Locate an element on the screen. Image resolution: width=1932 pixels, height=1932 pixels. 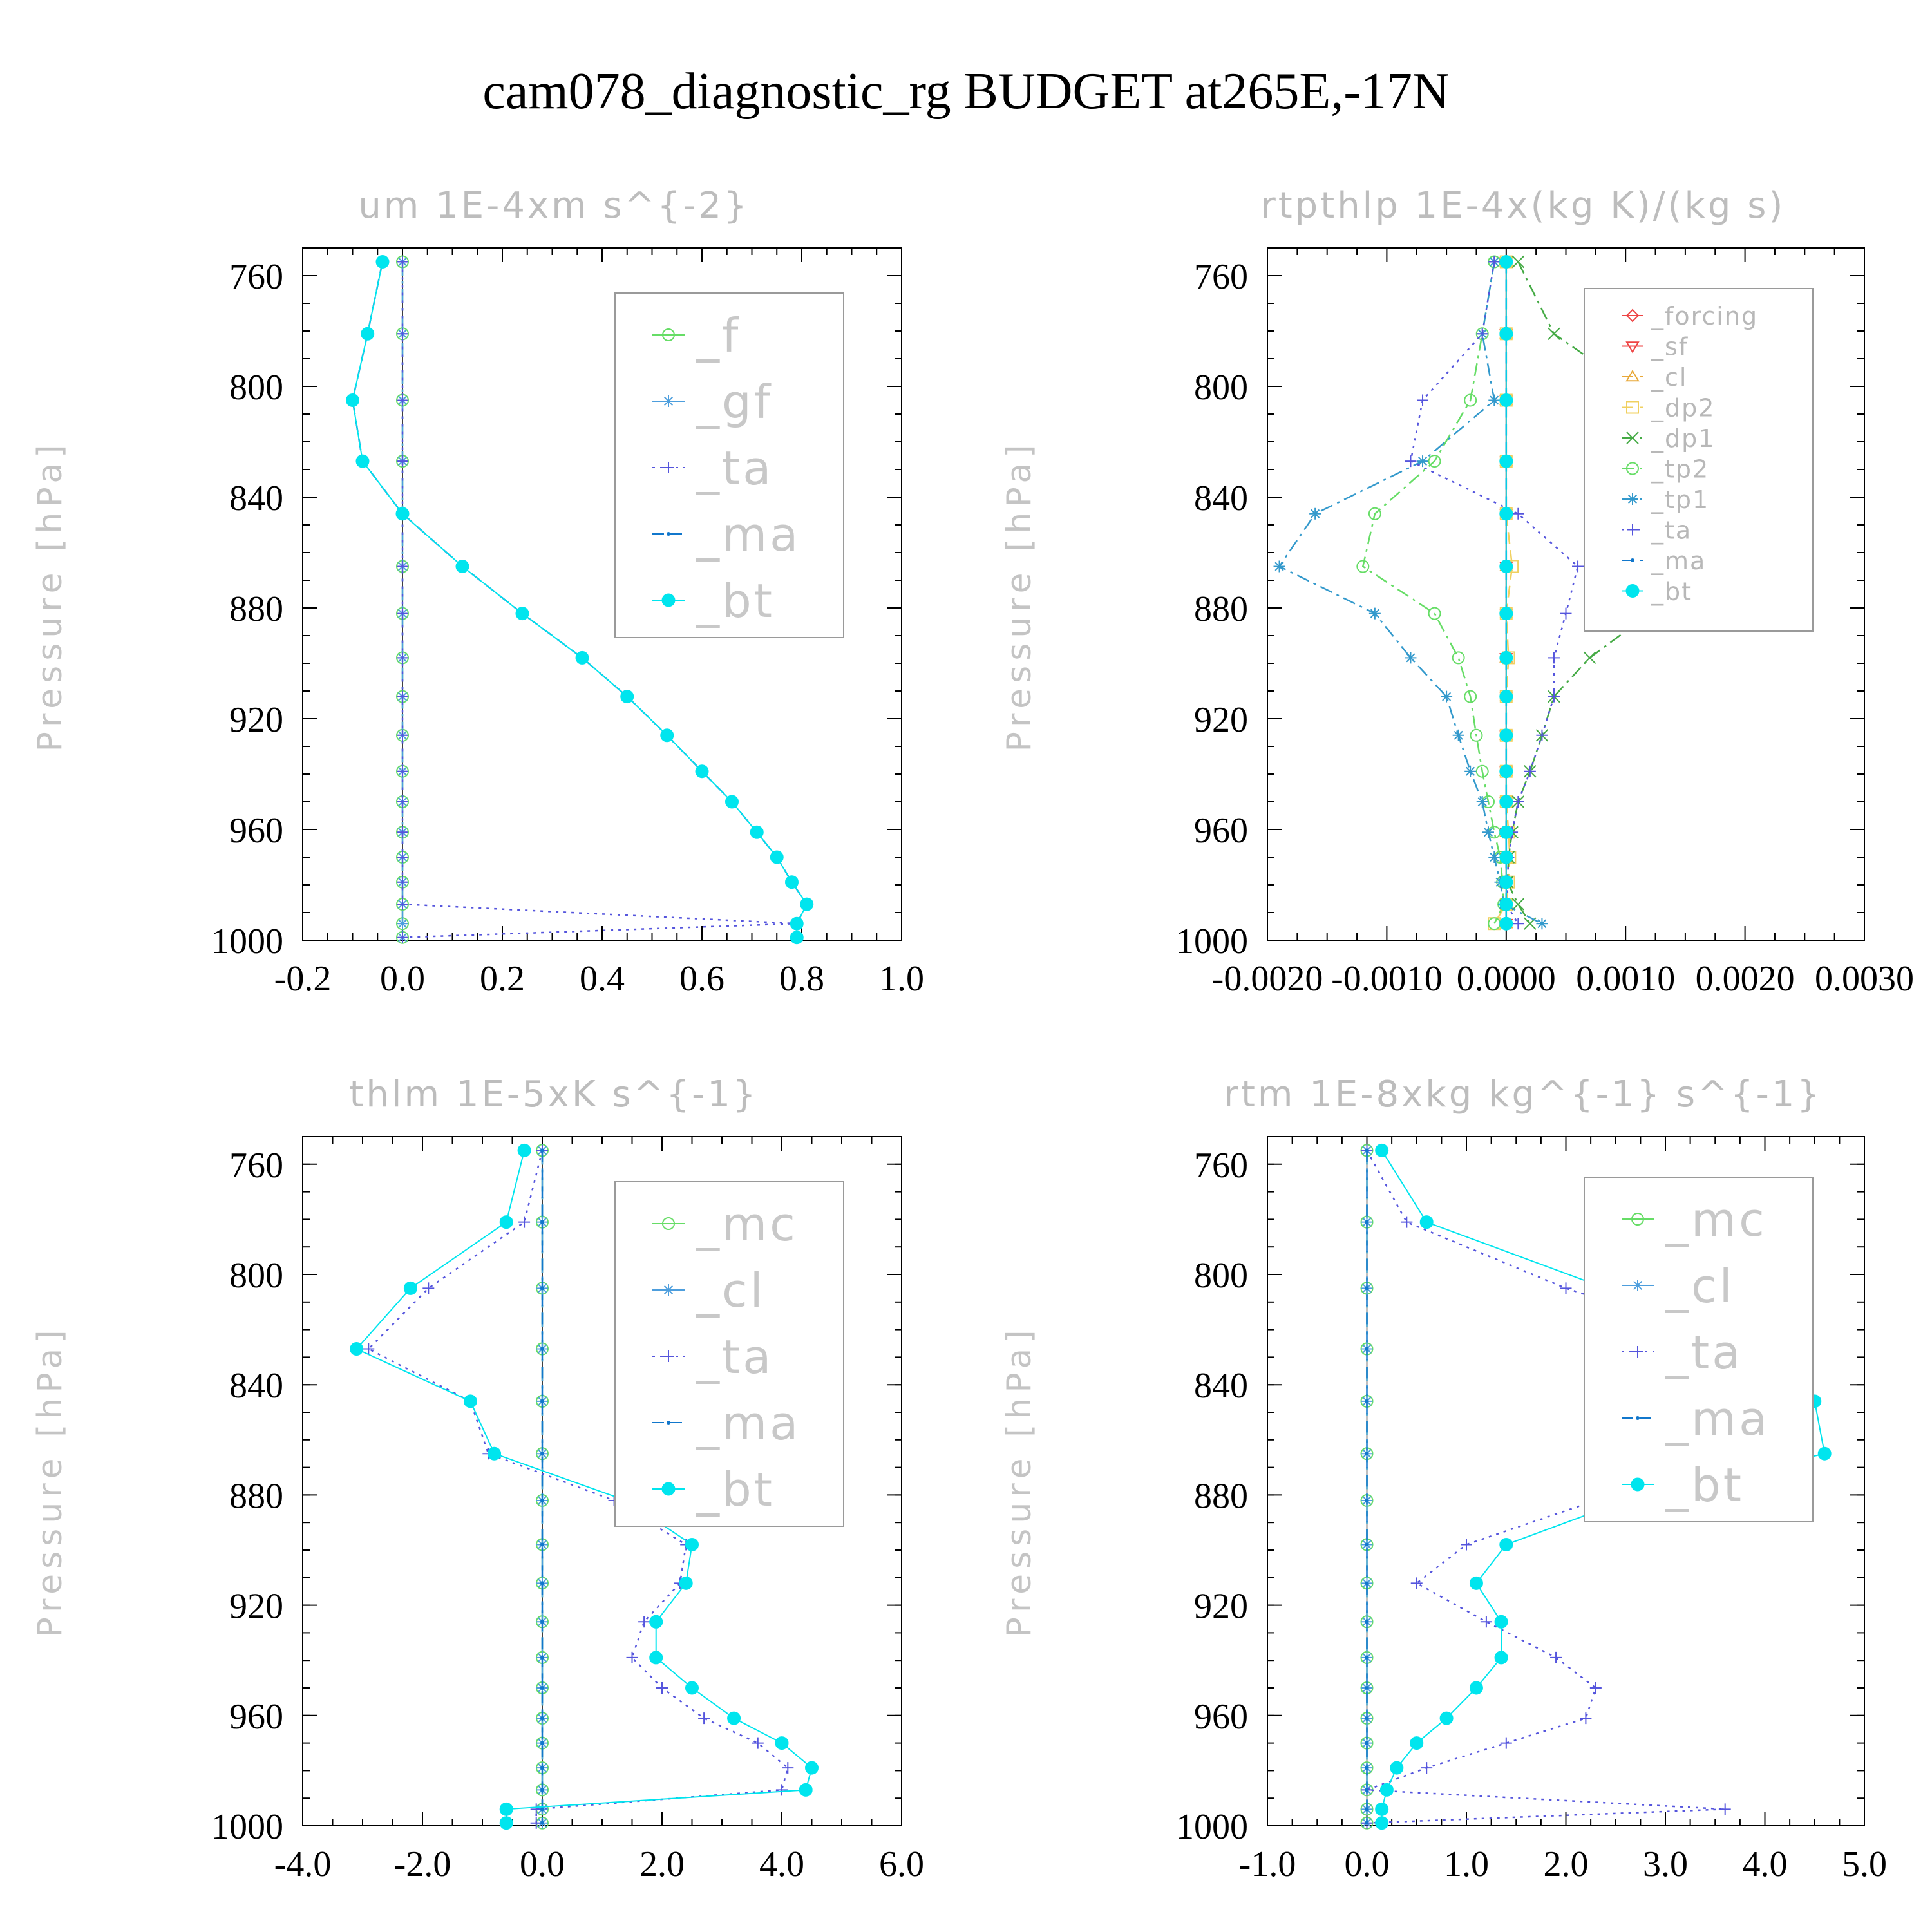
y-axis-label: Pressure [hPa] is located at coordinates (50, 1481).